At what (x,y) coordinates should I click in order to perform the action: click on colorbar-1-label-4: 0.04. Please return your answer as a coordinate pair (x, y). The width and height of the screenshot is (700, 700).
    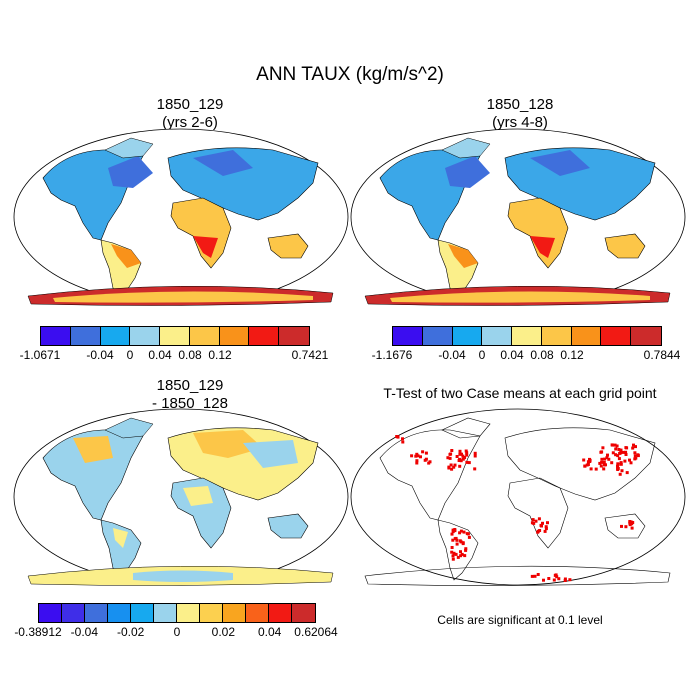
    Looking at the image, I should click on (160, 355).